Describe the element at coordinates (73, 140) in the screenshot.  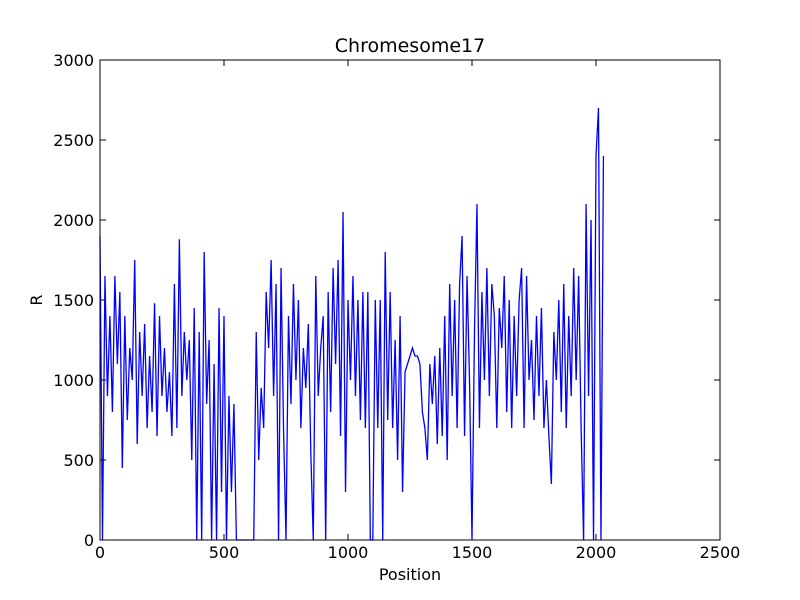
I see `y-tick-label: 2500` at that location.